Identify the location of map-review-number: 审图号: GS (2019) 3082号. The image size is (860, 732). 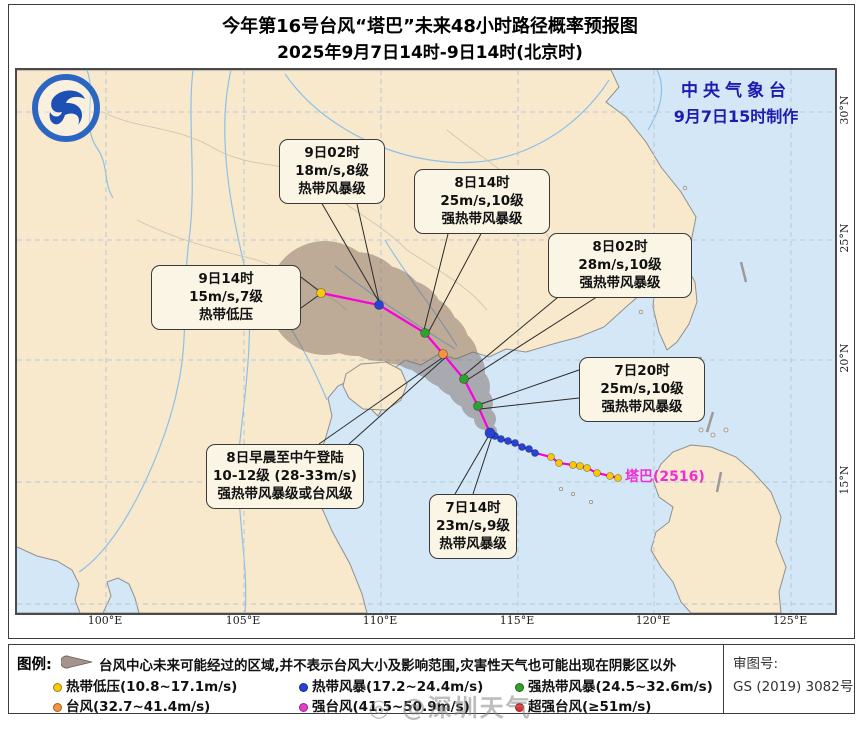
(793, 675).